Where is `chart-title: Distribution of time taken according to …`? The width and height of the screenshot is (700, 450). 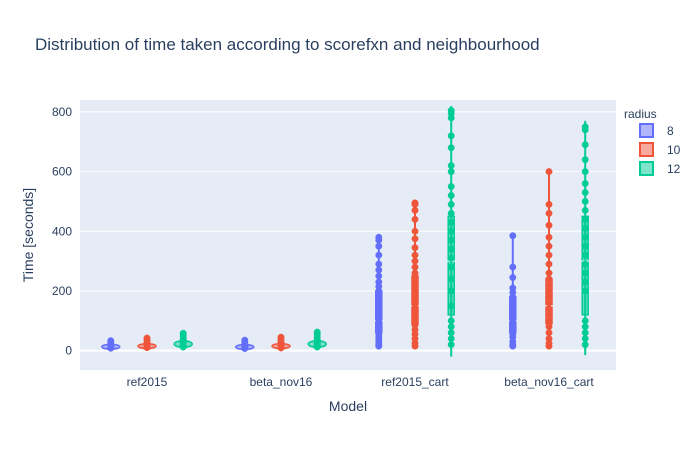 chart-title: Distribution of time taken according to … is located at coordinates (287, 44).